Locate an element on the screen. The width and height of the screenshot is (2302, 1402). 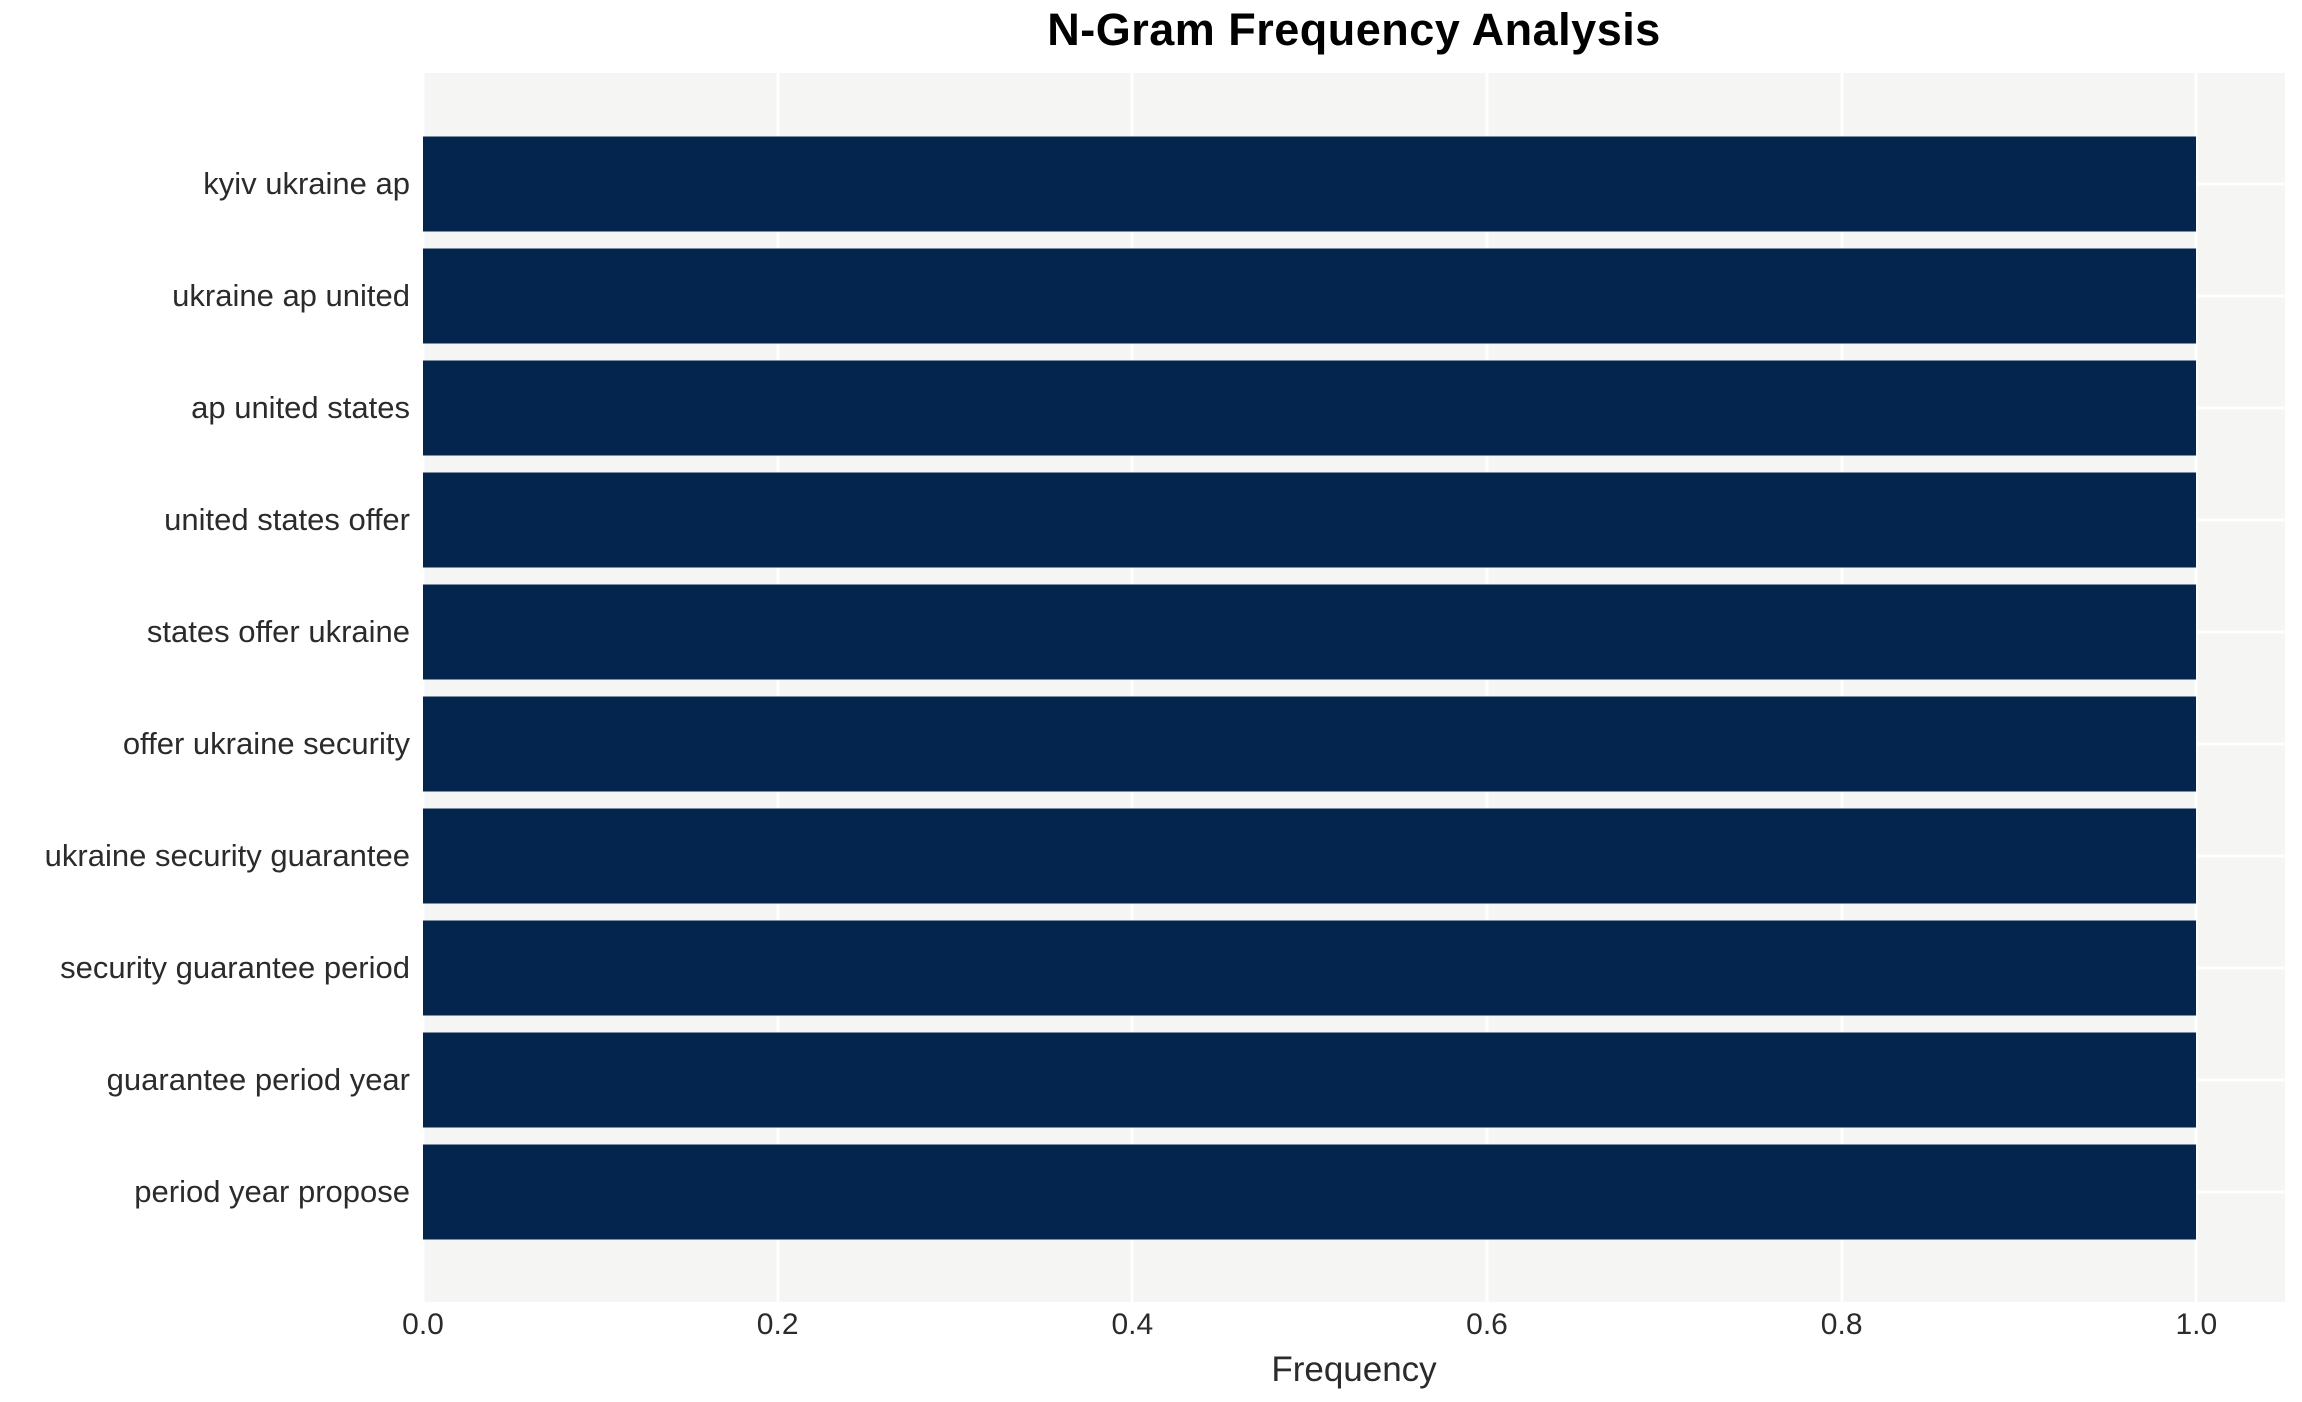
category-label: united states offer is located at coordinates (287, 519).